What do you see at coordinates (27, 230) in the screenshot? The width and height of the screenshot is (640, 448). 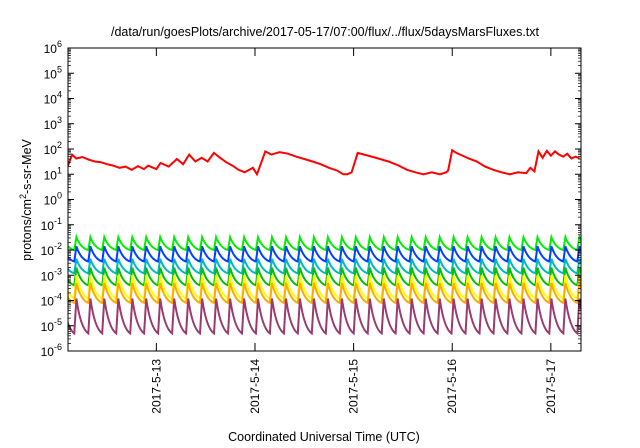 I see `y-axis-label-main: protons/cm` at bounding box center [27, 230].